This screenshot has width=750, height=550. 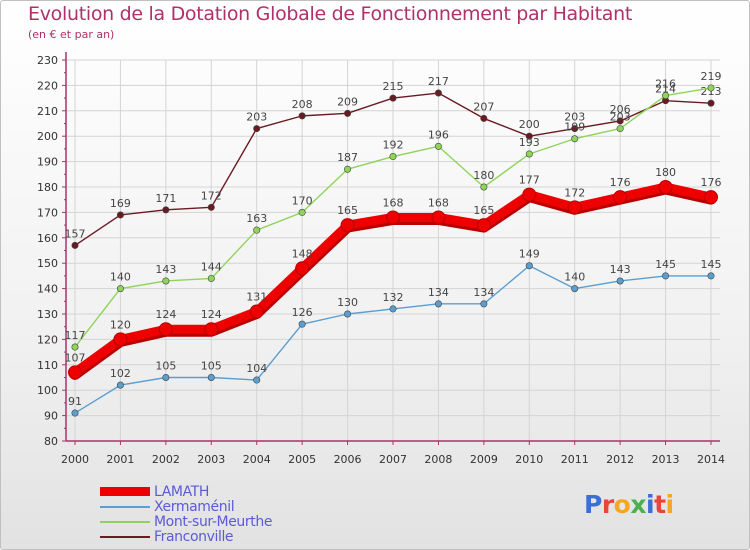 What do you see at coordinates (660, 504) in the screenshot?
I see `logo-letter: t` at bounding box center [660, 504].